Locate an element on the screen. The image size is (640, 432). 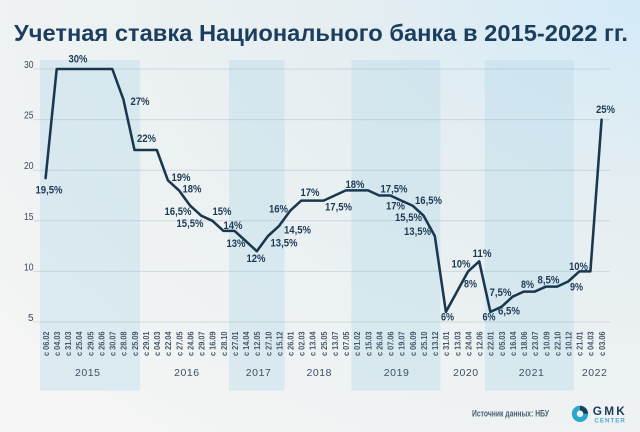
svg-text: 11% is located at coordinates (482, 254).